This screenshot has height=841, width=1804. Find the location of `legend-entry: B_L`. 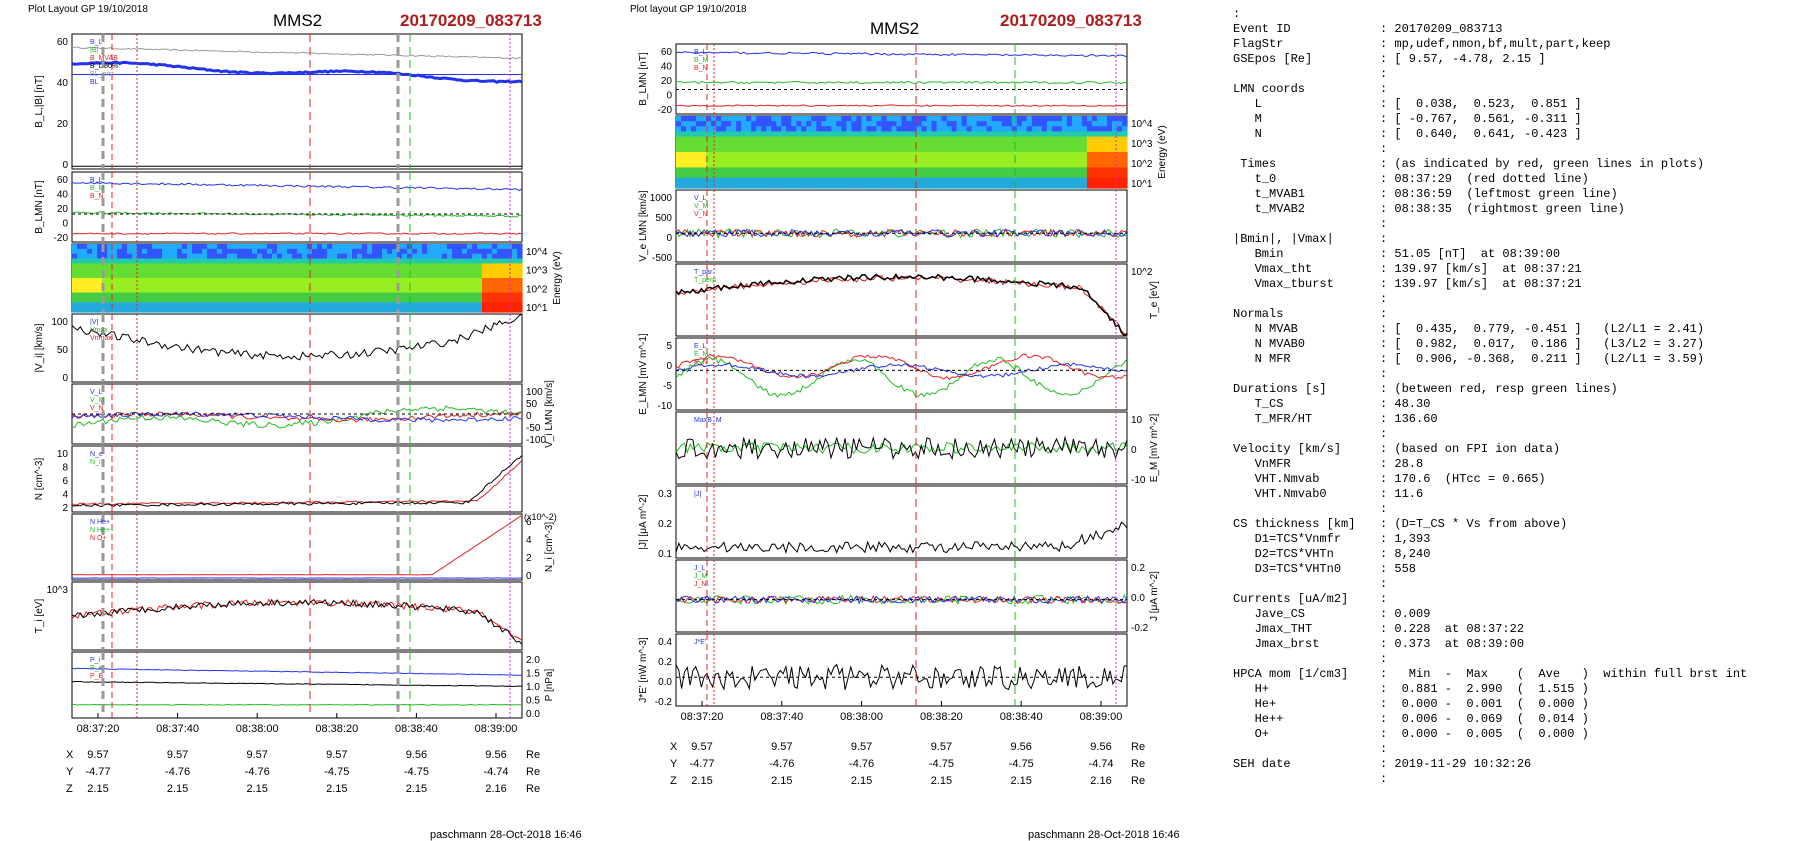

legend-entry: B_L is located at coordinates (96, 42).